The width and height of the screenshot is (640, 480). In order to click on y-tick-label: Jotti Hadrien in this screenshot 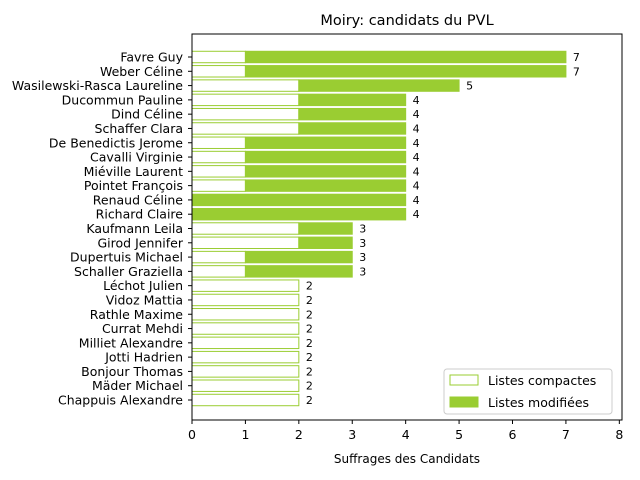, I will do `click(143, 357)`.